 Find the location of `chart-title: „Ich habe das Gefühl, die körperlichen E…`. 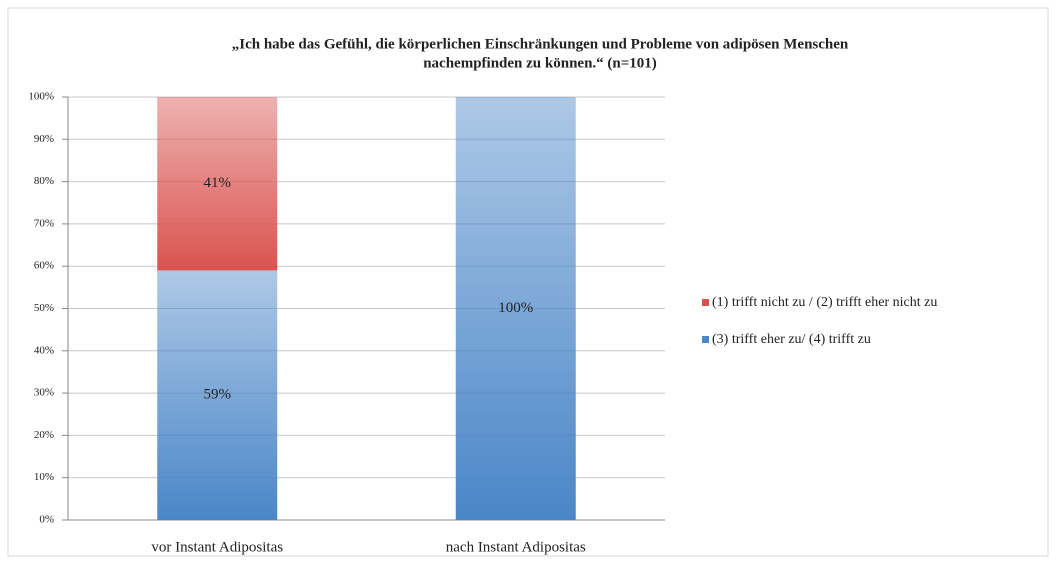

chart-title: „Ich habe das Gefühl, die körperlichen E… is located at coordinates (540, 44).